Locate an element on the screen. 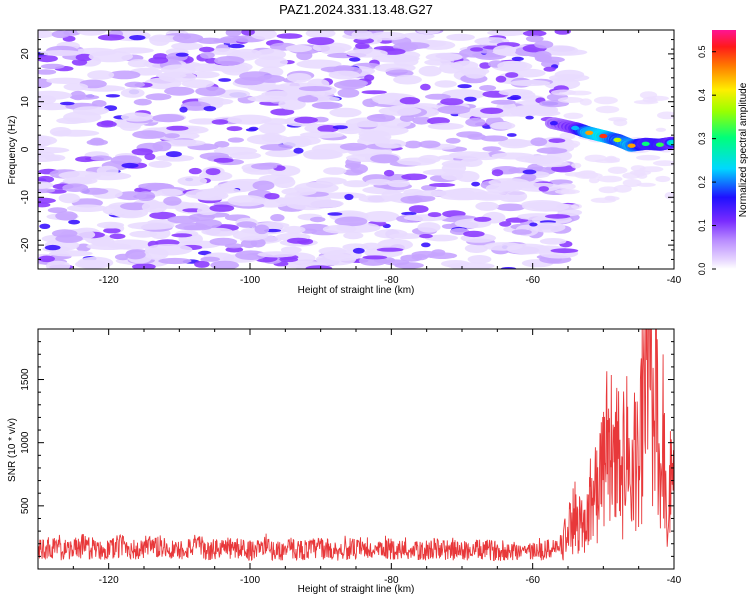 This screenshot has width=750, height=600. snr-x-axis-label: Height of straight line (km) is located at coordinates (356, 589).